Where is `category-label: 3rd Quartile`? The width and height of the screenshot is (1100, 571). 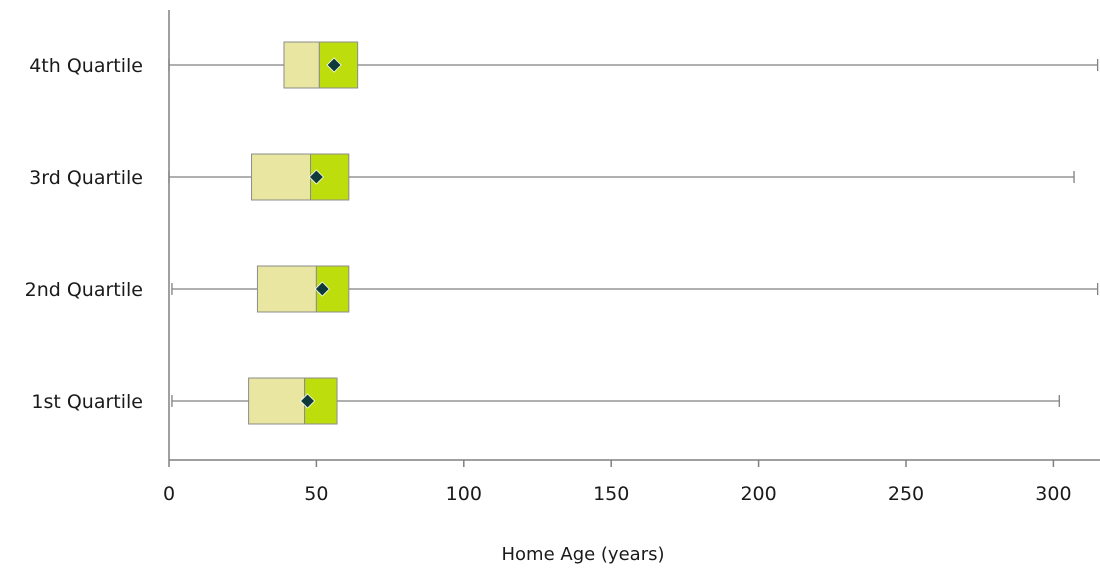
category-label: 3rd Quartile is located at coordinates (86, 178).